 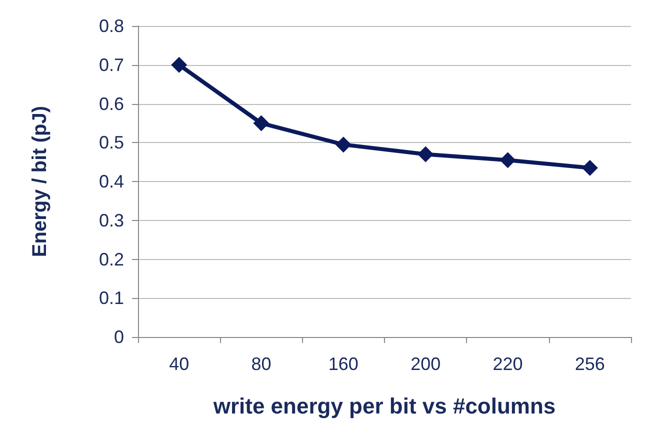 I want to click on y-tick-label: 0, so click(x=119, y=337).